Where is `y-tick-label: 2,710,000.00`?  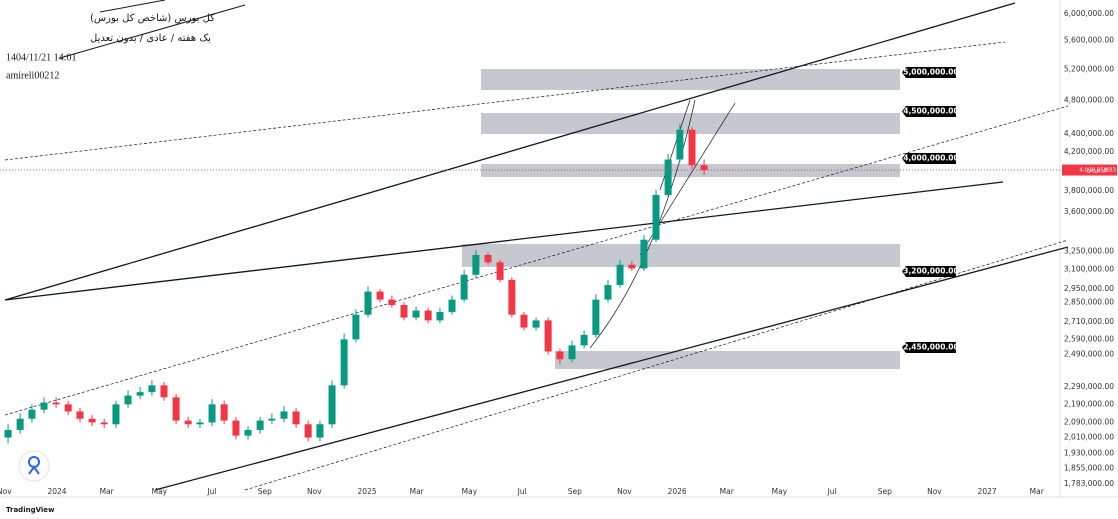 y-tick-label: 2,710,000.00 is located at coordinates (1089, 321).